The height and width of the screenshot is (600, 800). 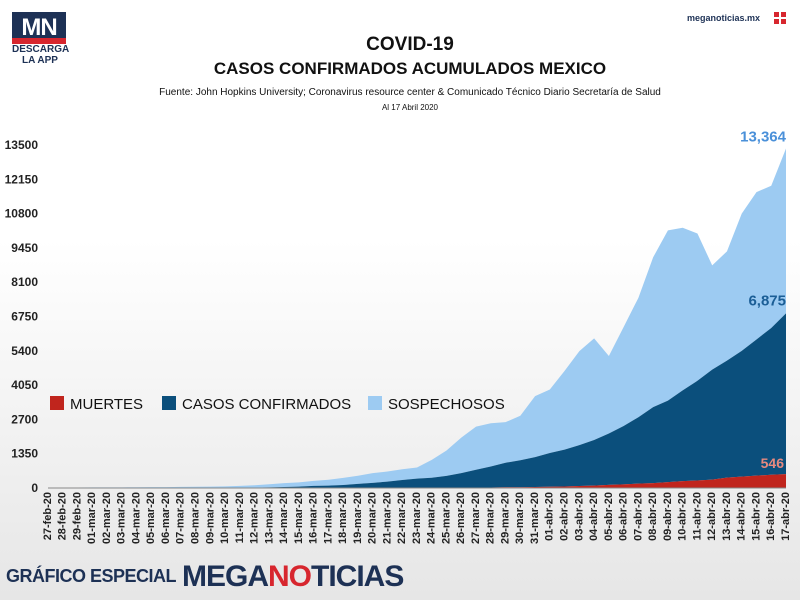 I want to click on x-tick-label: 28-mar-20, so click(x=491, y=518).